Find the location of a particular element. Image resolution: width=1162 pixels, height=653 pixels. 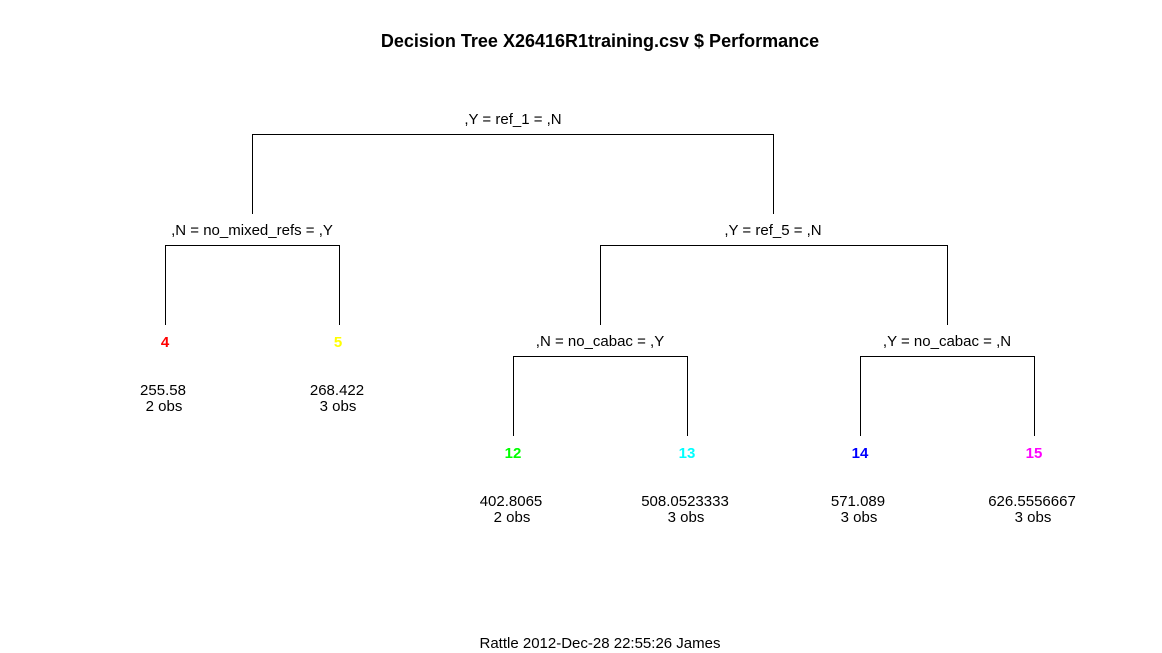

split-label-node-7: ,Y = no_cabac = ,N is located at coordinates (947, 341).